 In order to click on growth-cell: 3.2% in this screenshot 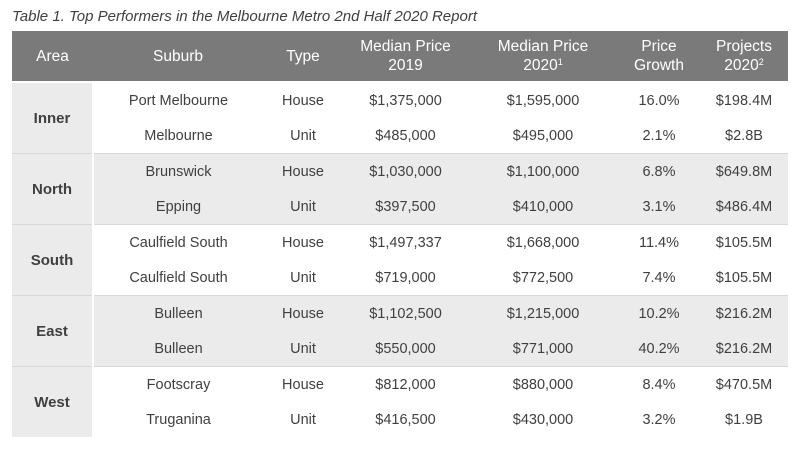, I will do `click(659, 419)`.